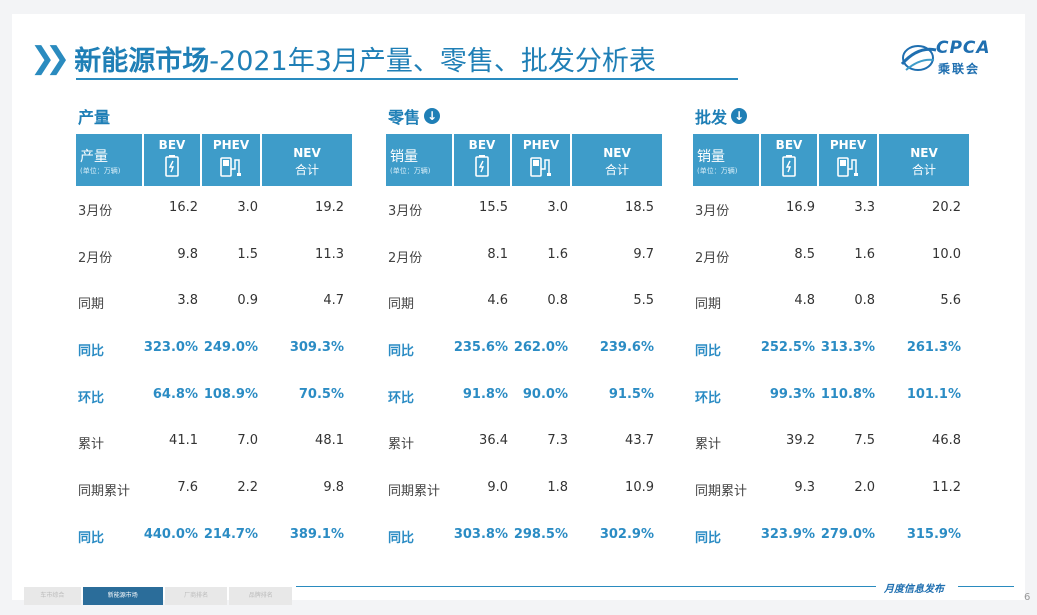 The image size is (1037, 615). Describe the element at coordinates (950, 301) in the screenshot. I see `cell-nev: 5.6` at that location.